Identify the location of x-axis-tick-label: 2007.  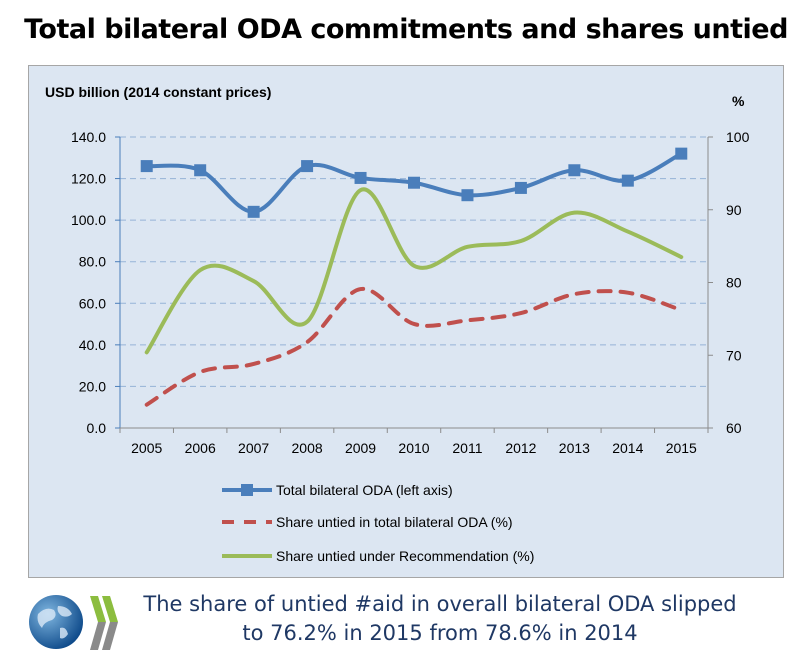
(253, 448).